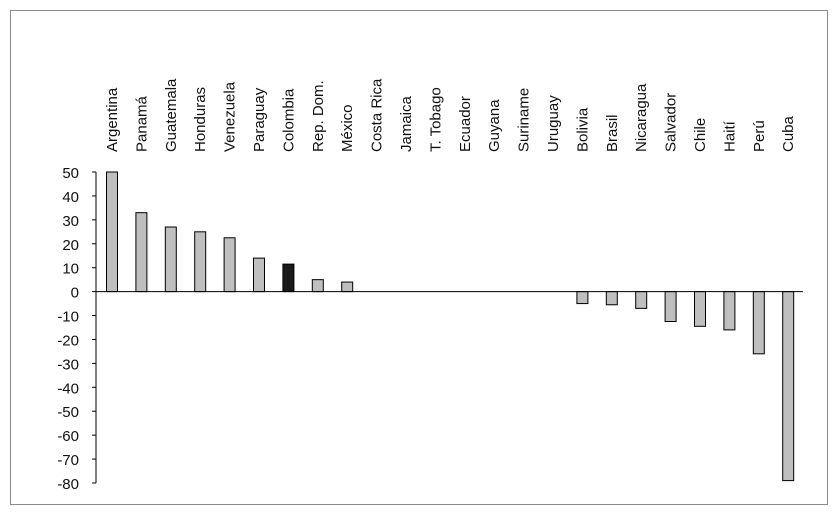 The width and height of the screenshot is (840, 517). I want to click on category-label: Rep. Dom., so click(318, 116).